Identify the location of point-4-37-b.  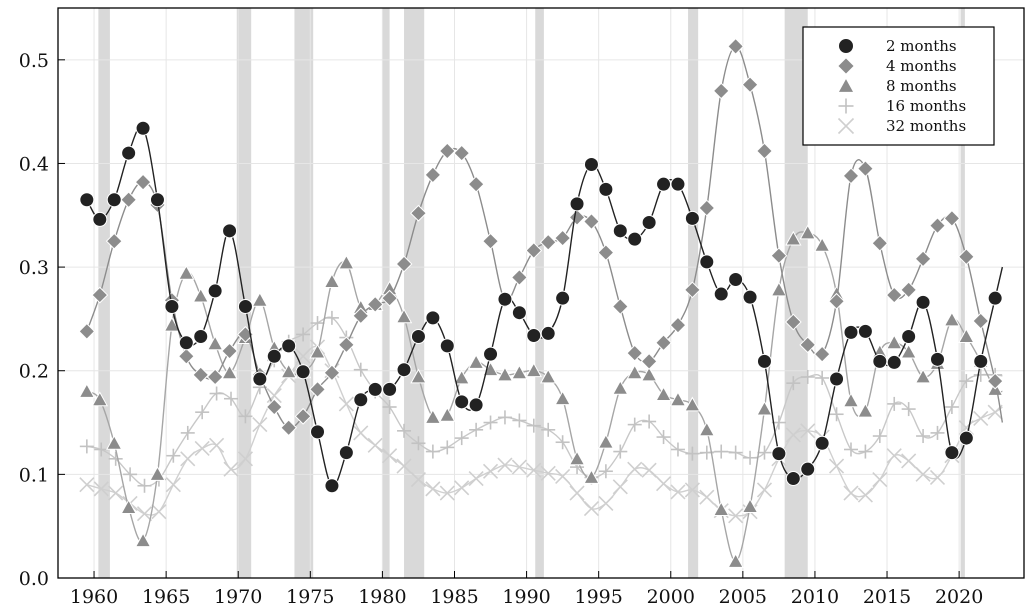
(620, 487).